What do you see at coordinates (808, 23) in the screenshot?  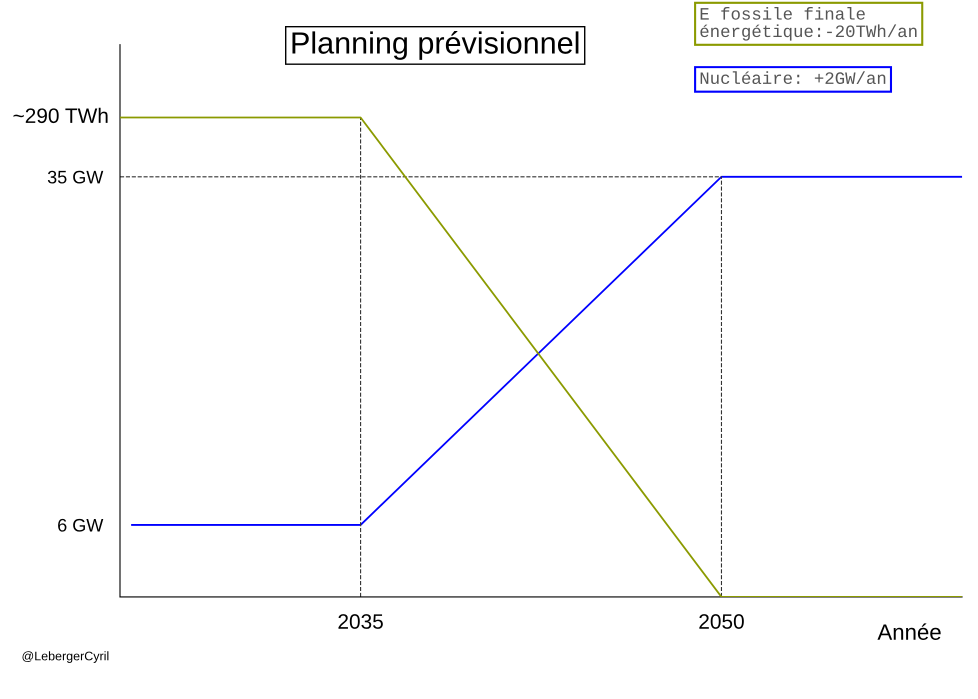 I see `text: E fossile finale énergétique:-20TWh/an` at bounding box center [808, 23].